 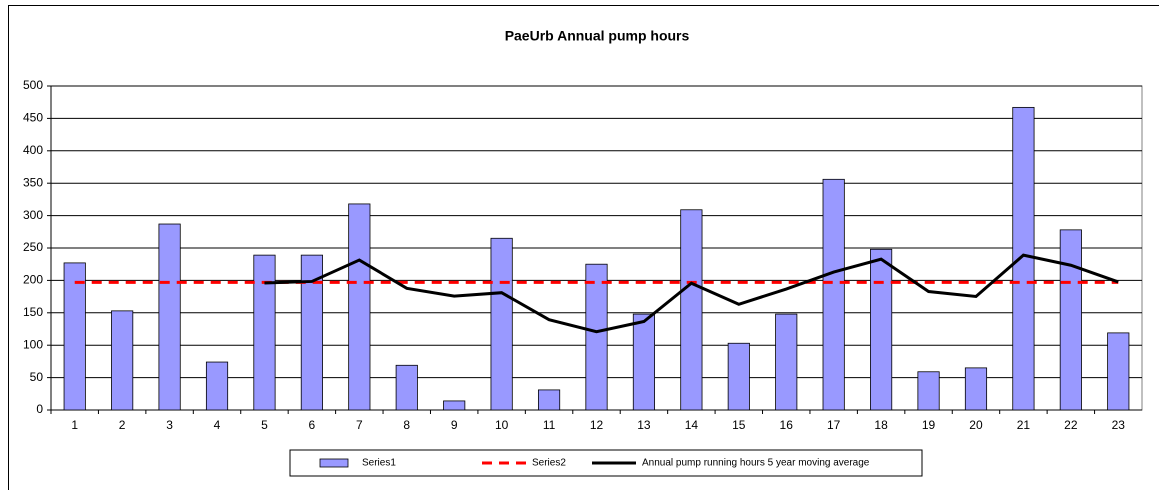 What do you see at coordinates (37, 377) in the screenshot?
I see `y-tick-label: 50` at bounding box center [37, 377].